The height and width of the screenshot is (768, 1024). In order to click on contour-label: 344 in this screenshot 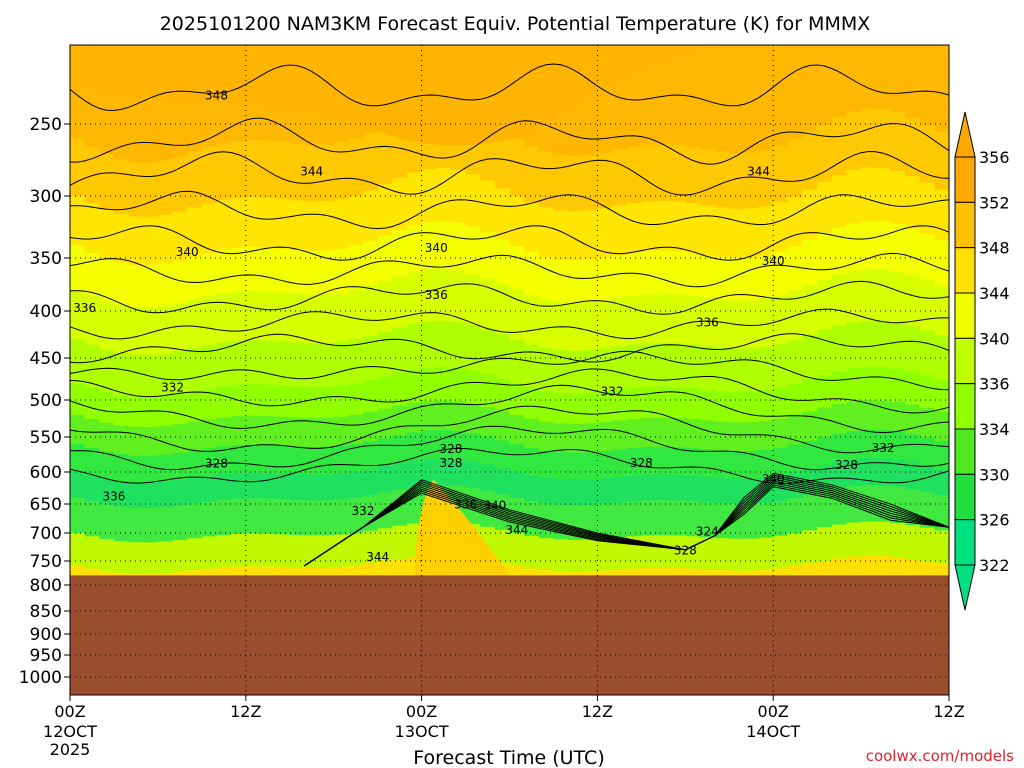, I will do `click(377, 557)`.